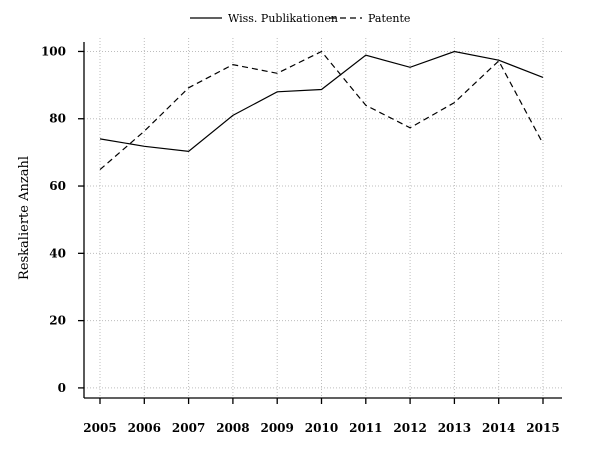 Image resolution: width=600 pixels, height=450 pixels. I want to click on y-tick-label-60: 60, so click(57, 186).